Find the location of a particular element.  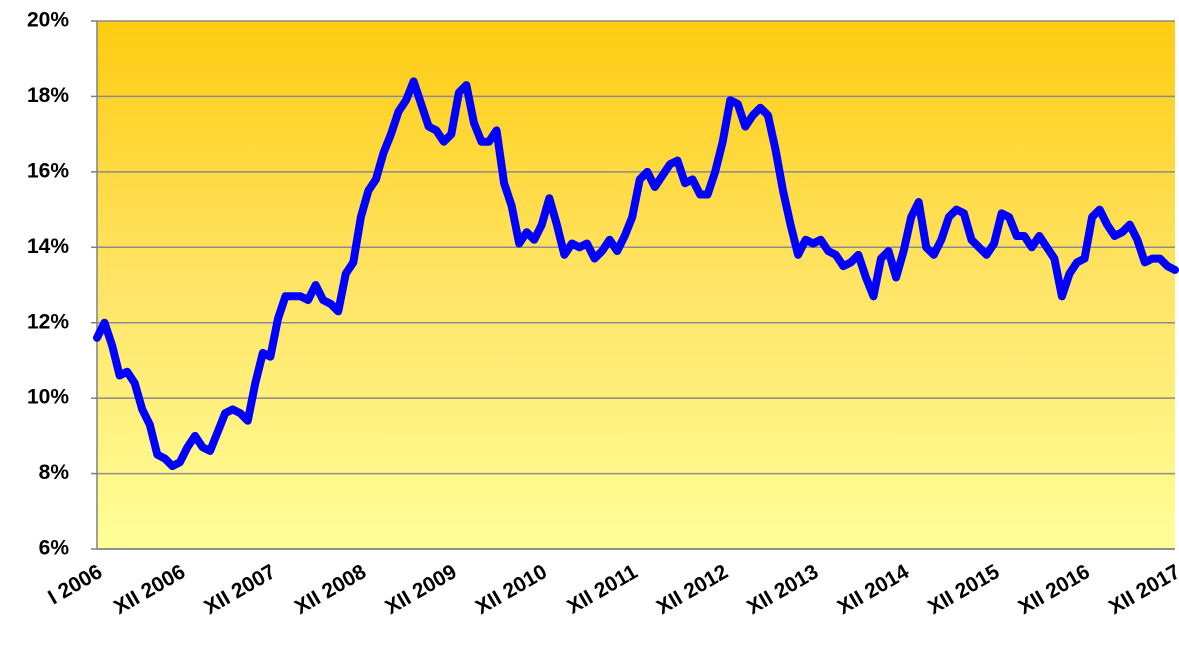

x-tick-label: XII 2012 is located at coordinates (692, 589).